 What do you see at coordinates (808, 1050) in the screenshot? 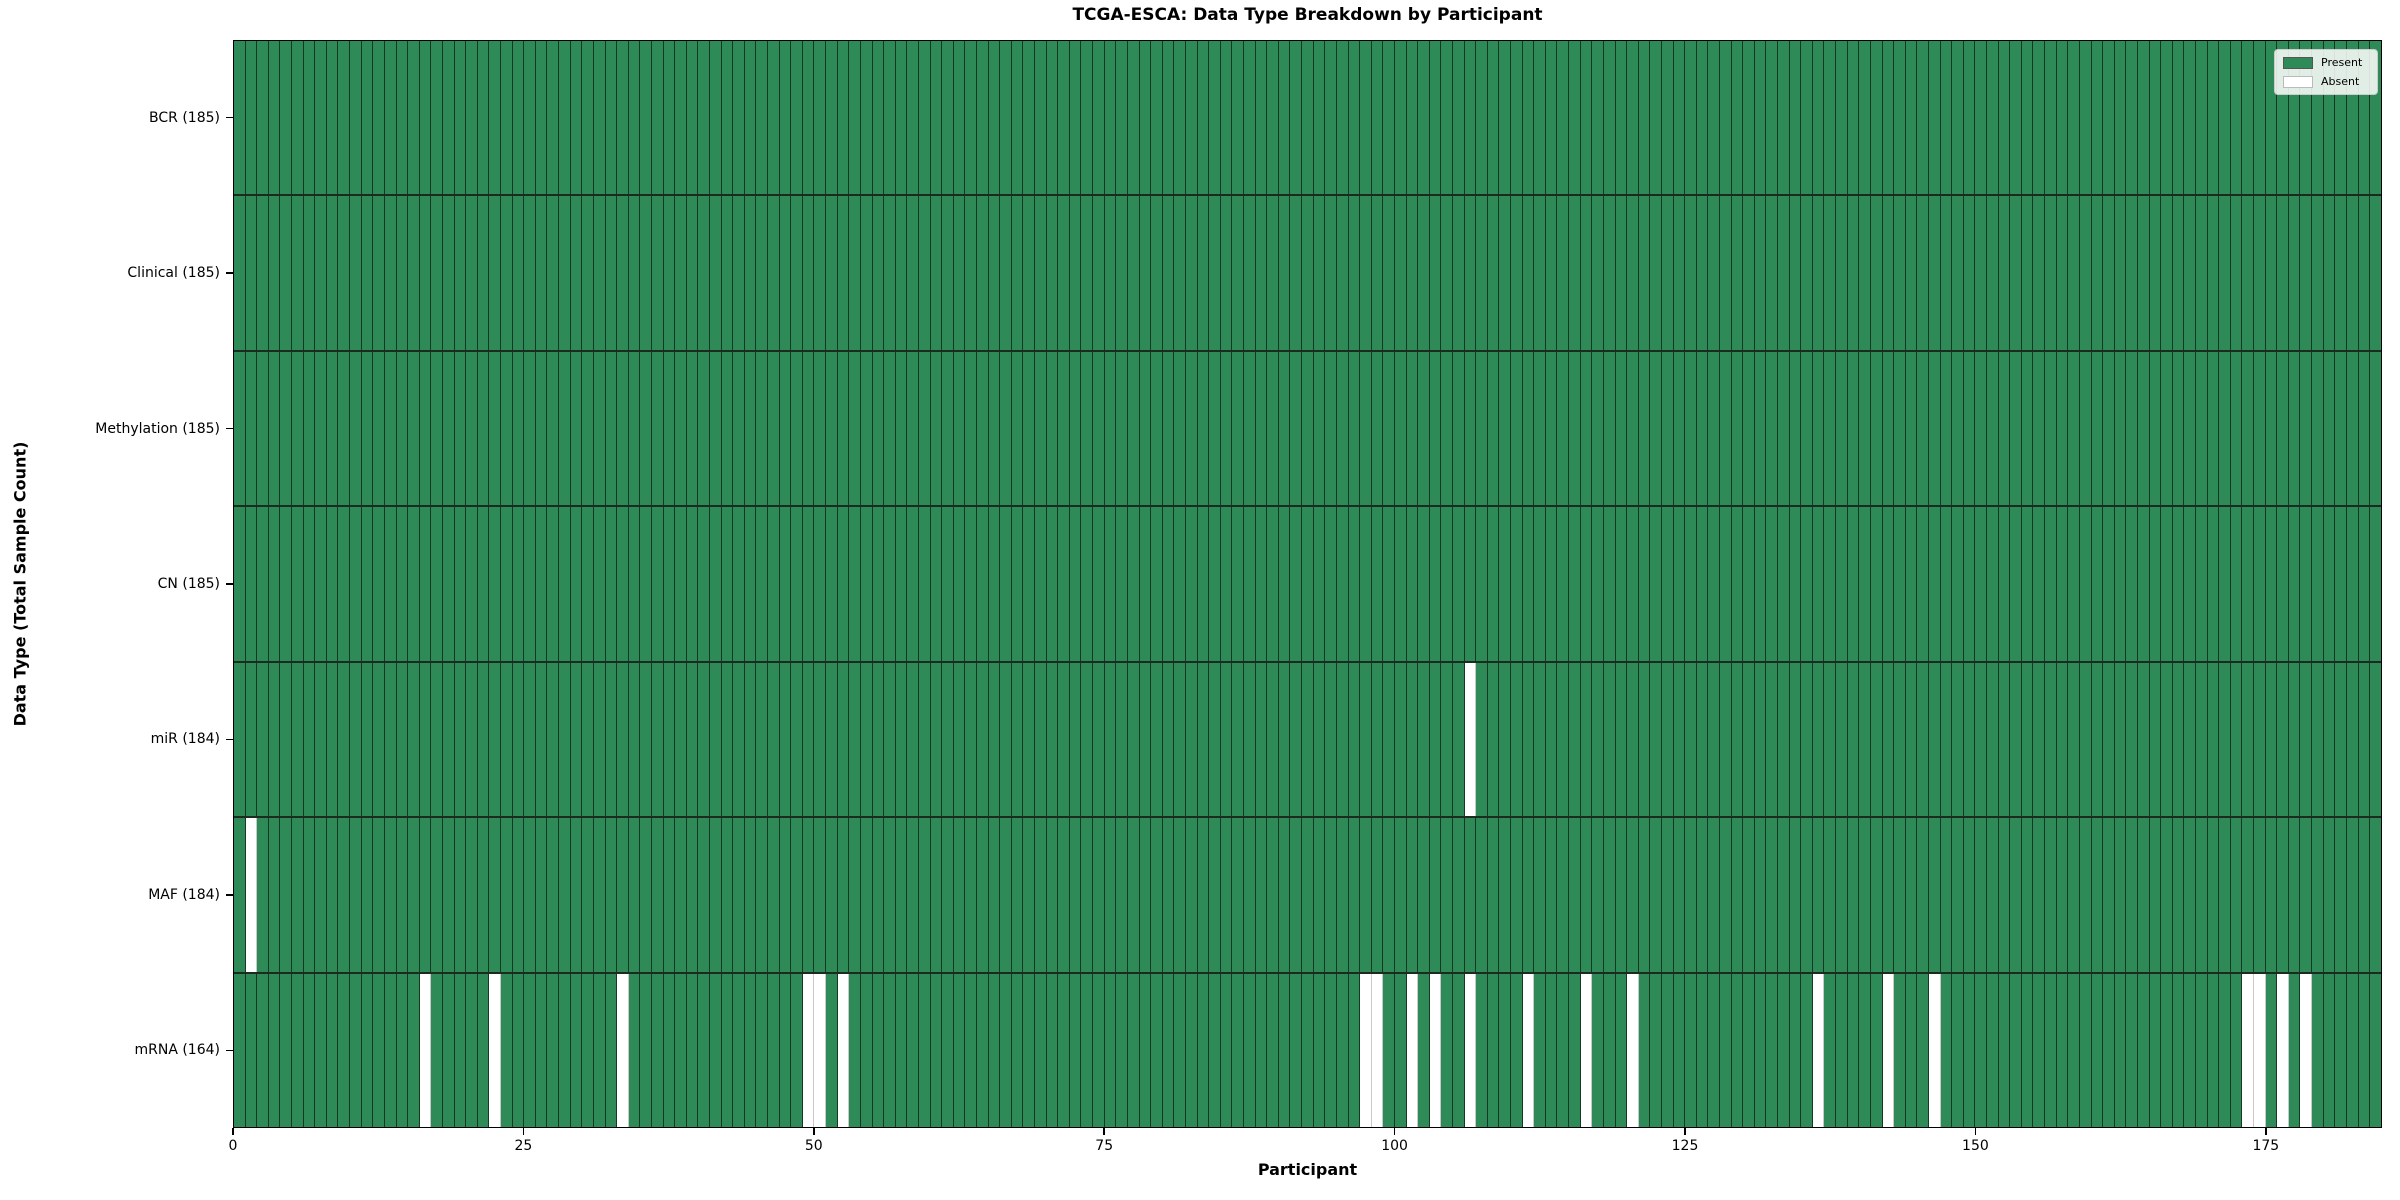
I see `absent-cell` at bounding box center [808, 1050].